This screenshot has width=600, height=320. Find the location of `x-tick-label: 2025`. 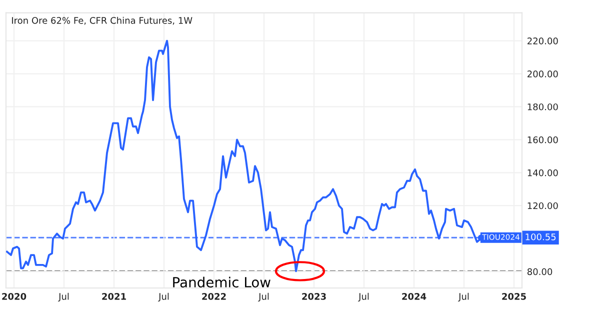

x-tick-label: 2025 is located at coordinates (514, 296).